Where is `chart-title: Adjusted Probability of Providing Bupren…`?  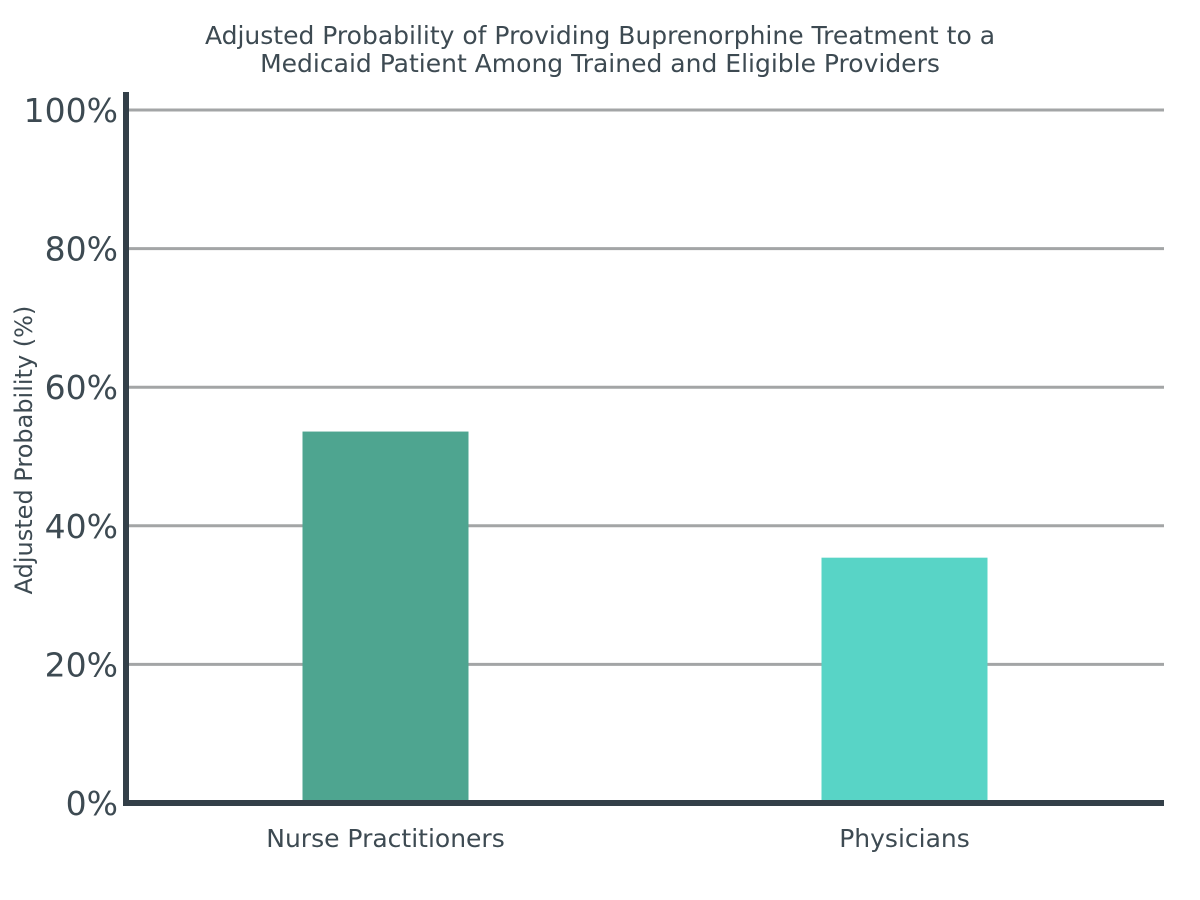
chart-title: Adjusted Probability of Providing Bupren… is located at coordinates (600, 50).